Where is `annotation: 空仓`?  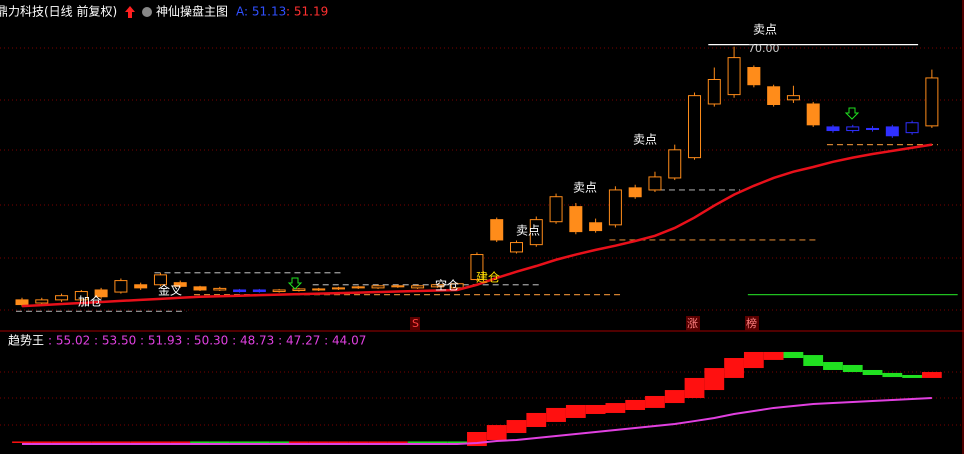 annotation: 空仓 is located at coordinates (447, 286).